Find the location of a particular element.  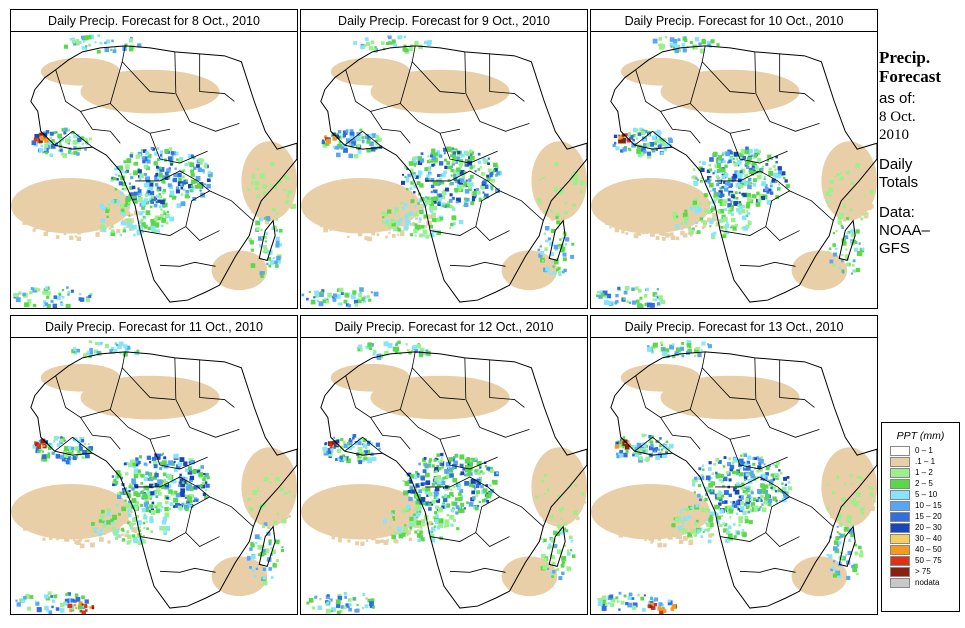

legend-label: > 75 is located at coordinates (923, 571).